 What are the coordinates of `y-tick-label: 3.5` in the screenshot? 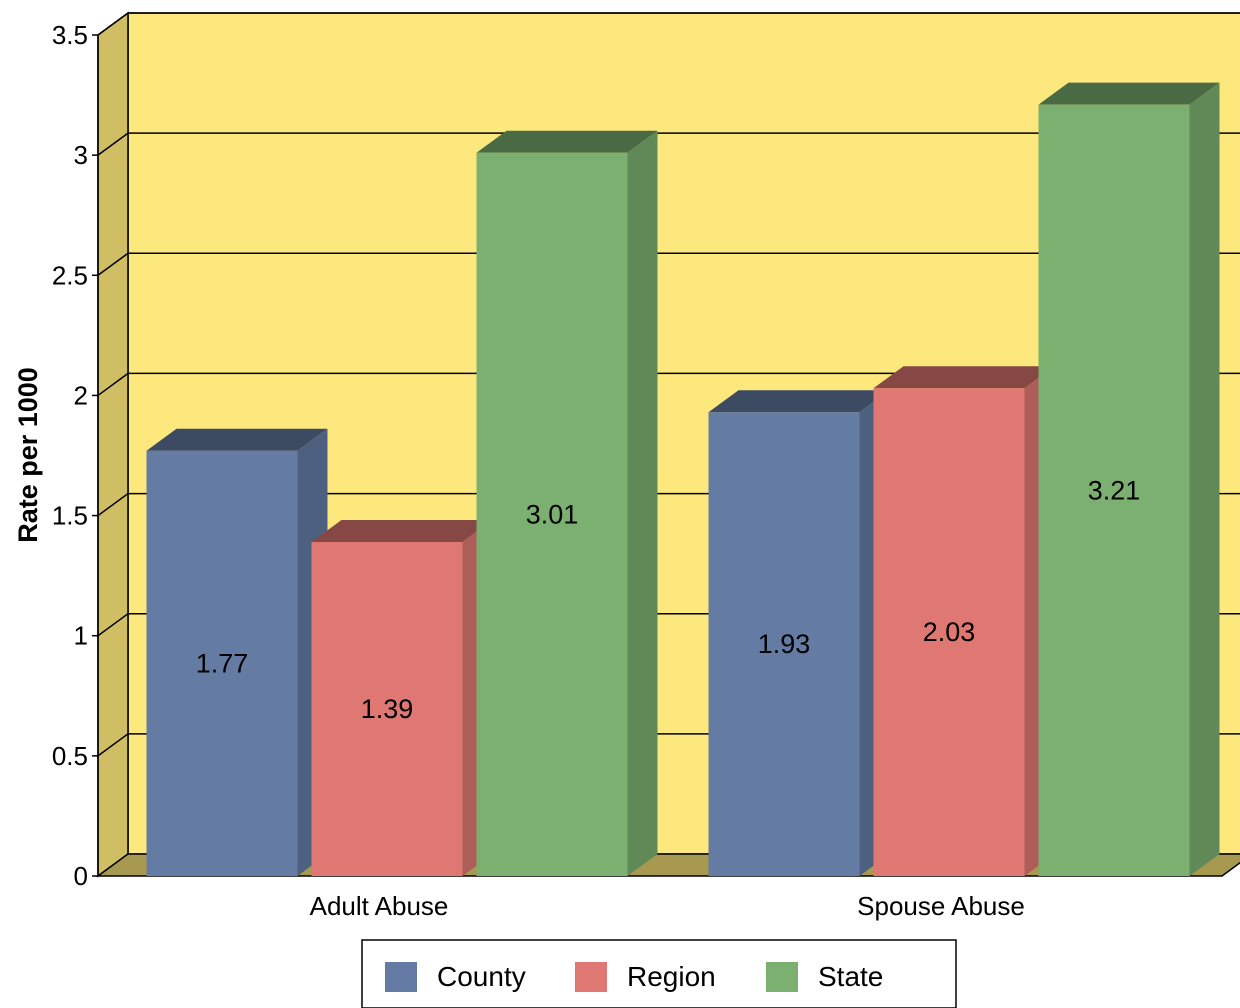 It's located at (70, 35).